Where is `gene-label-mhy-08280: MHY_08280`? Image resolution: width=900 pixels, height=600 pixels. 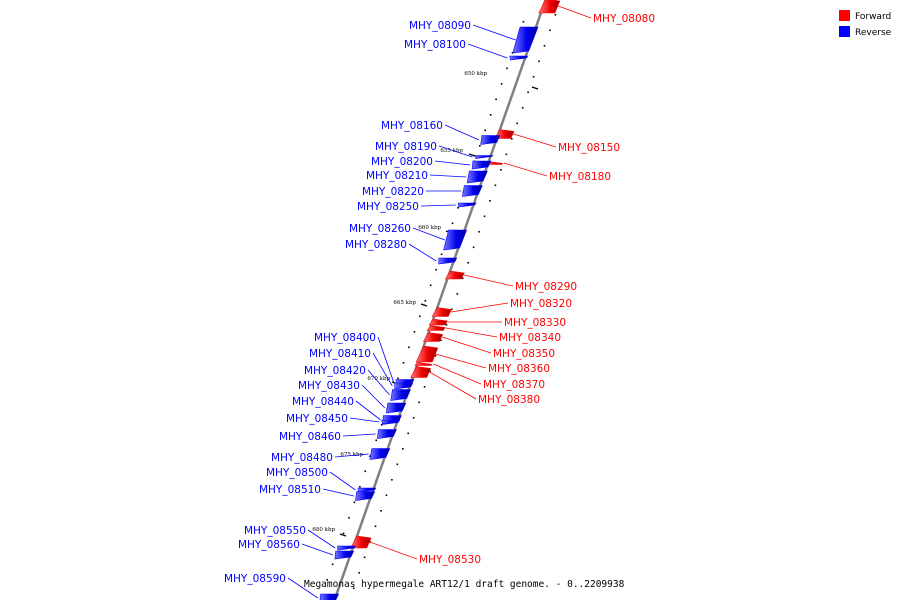 gene-label-mhy-08280: MHY_08280 is located at coordinates (376, 245).